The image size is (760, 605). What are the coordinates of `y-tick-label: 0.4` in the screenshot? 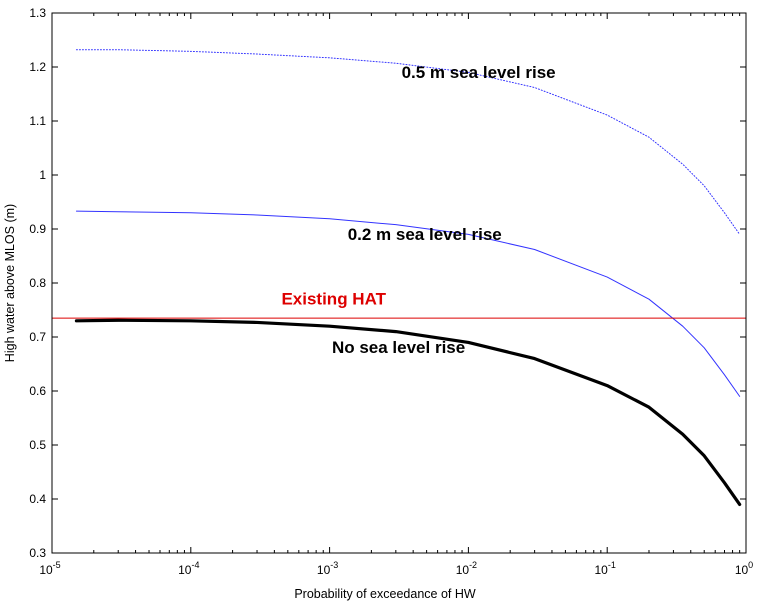 It's located at (37, 499).